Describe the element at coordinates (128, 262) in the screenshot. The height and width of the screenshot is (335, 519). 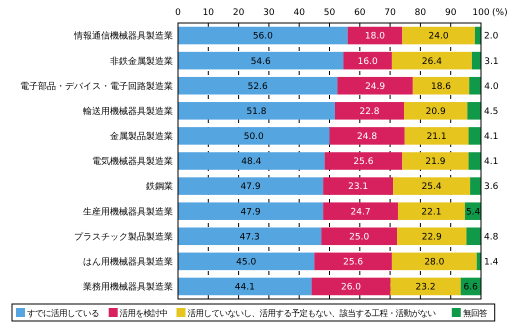
I see `y-tick-label: はん用機械器具製造業` at that location.